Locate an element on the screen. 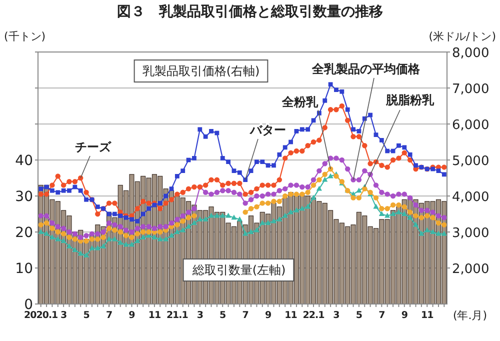 The width and height of the screenshot is (500, 341). text: 全粉乳 is located at coordinates (300, 102).